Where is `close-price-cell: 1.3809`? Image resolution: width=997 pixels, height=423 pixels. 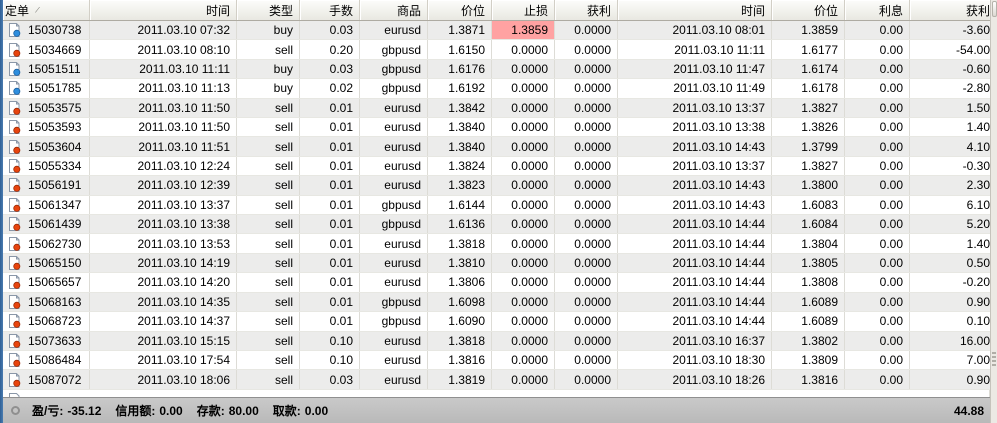
close-price-cell: 1.3809 is located at coordinates (808, 360).